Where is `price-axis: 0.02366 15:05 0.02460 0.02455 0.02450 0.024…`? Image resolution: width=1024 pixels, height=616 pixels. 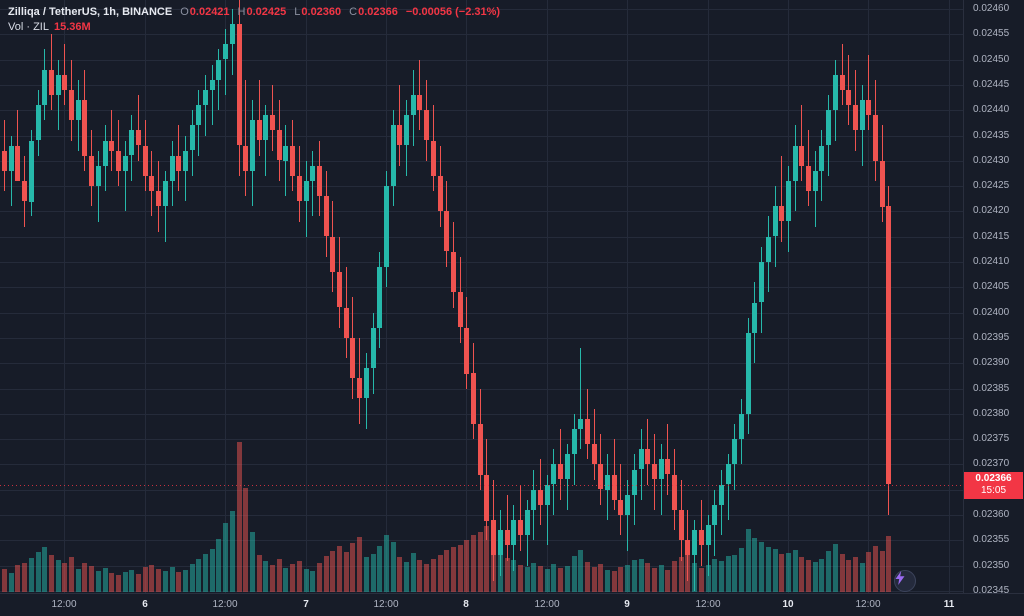
price-axis: 0.02366 15:05 0.02460 0.02455 0.02450 0.024… is located at coordinates (994, 298).